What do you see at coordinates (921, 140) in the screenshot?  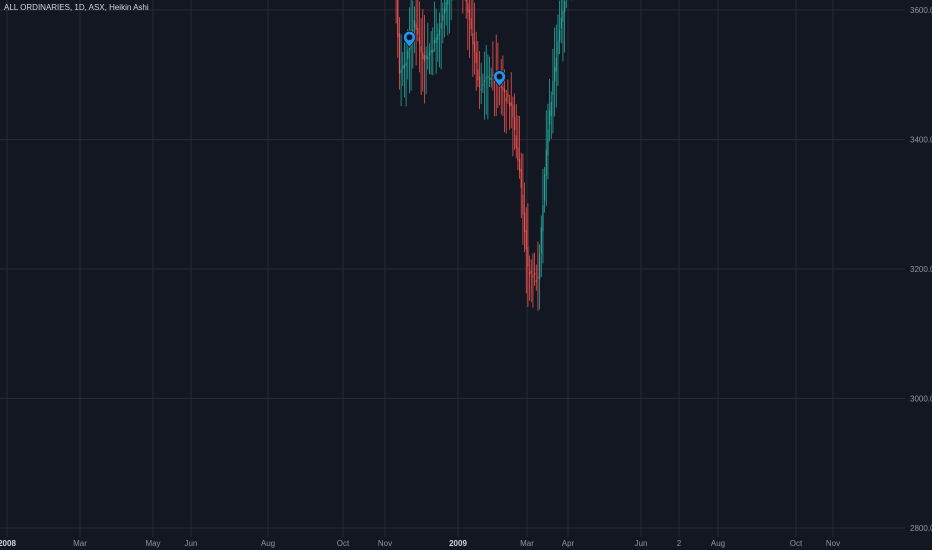 I see `price-tick-label: 3400.0` at bounding box center [921, 140].